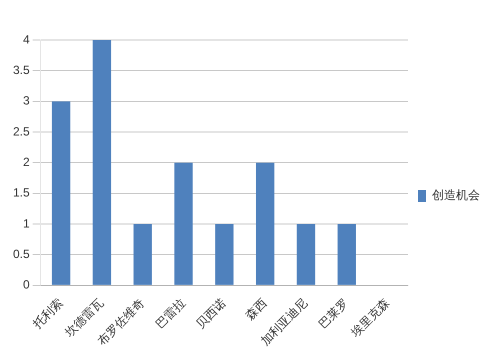  What do you see at coordinates (47, 314) in the screenshot?
I see `x-tick-label: 托利索` at bounding box center [47, 314].